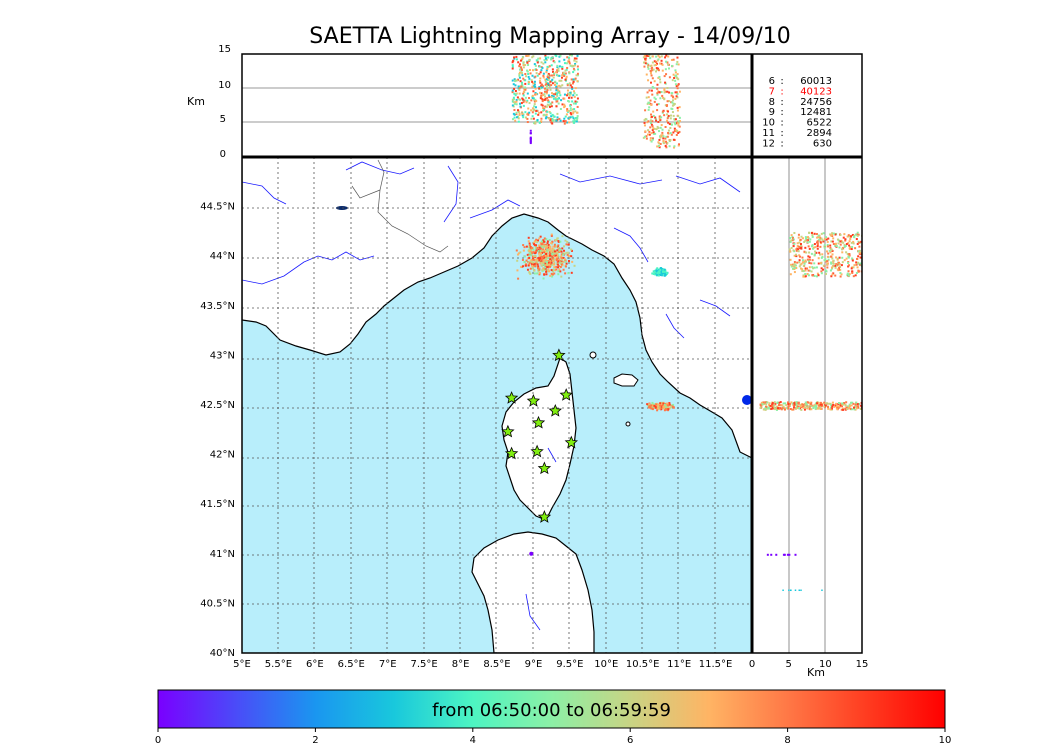 This screenshot has height=750, width=1050. What do you see at coordinates (816, 91) in the screenshot?
I see `legend-count: 40123` at bounding box center [816, 91].